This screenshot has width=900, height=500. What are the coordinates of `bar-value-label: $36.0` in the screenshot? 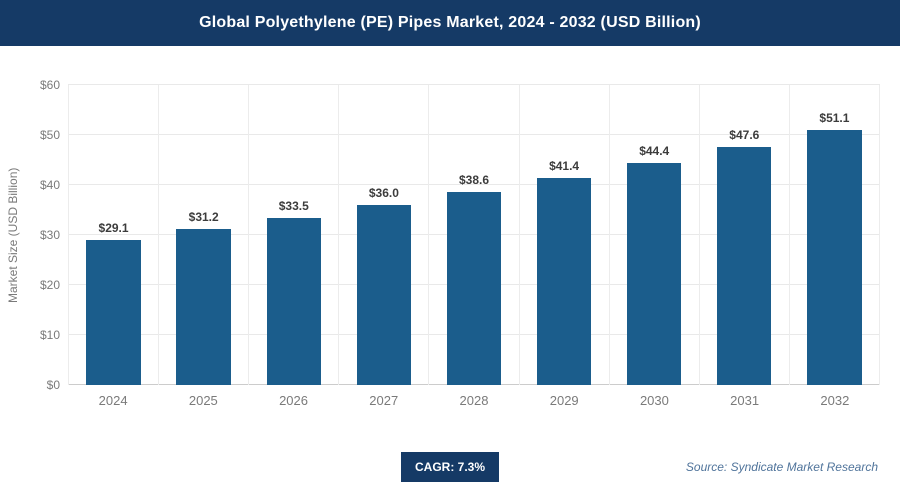 It's located at (383, 193).